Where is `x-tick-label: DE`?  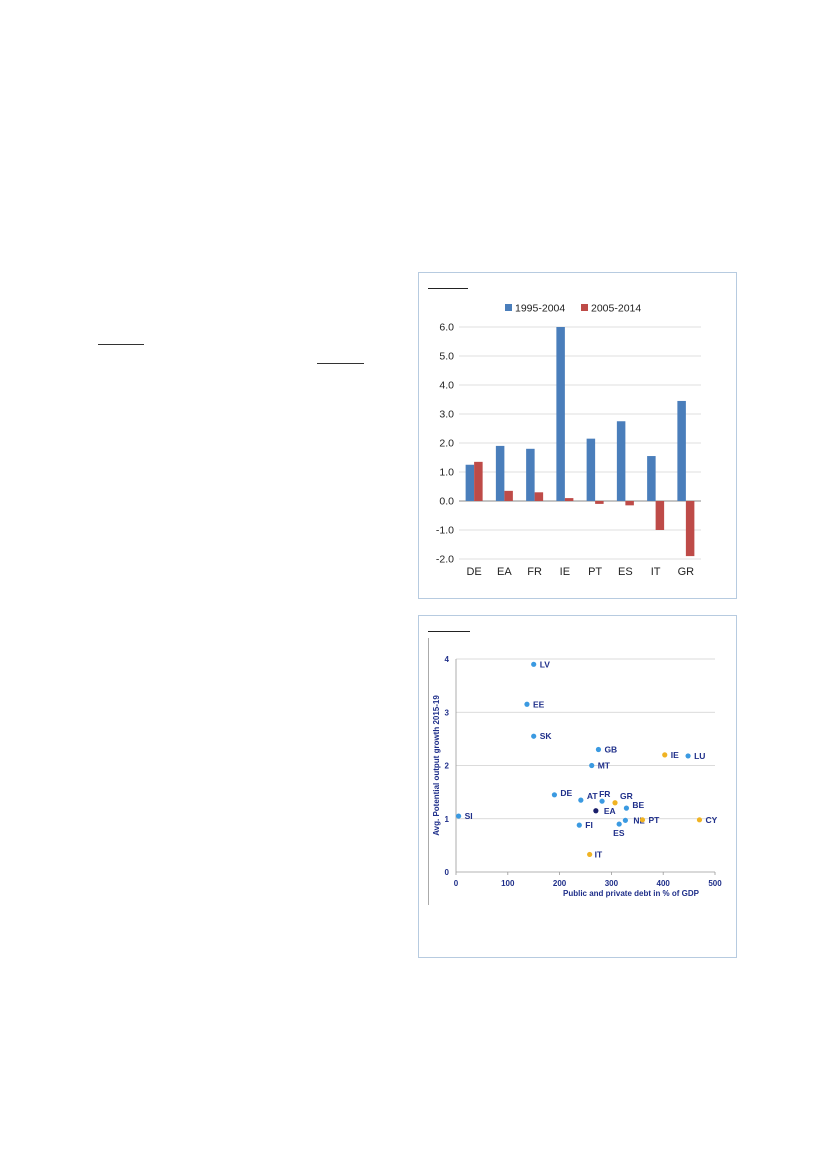 x-tick-label: DE is located at coordinates (473, 572).